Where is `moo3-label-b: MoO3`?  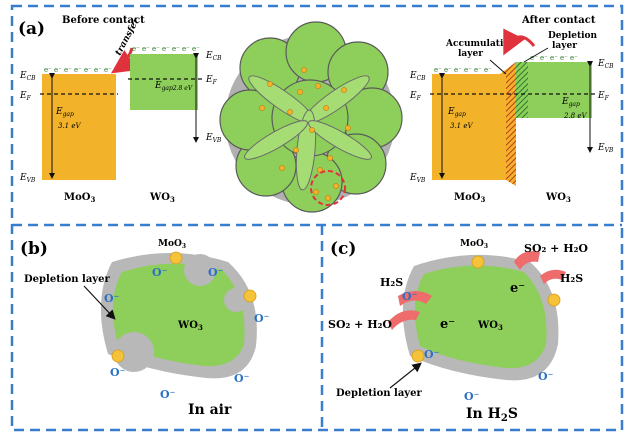 moo3-label-b: MoO3 is located at coordinates (172, 244).